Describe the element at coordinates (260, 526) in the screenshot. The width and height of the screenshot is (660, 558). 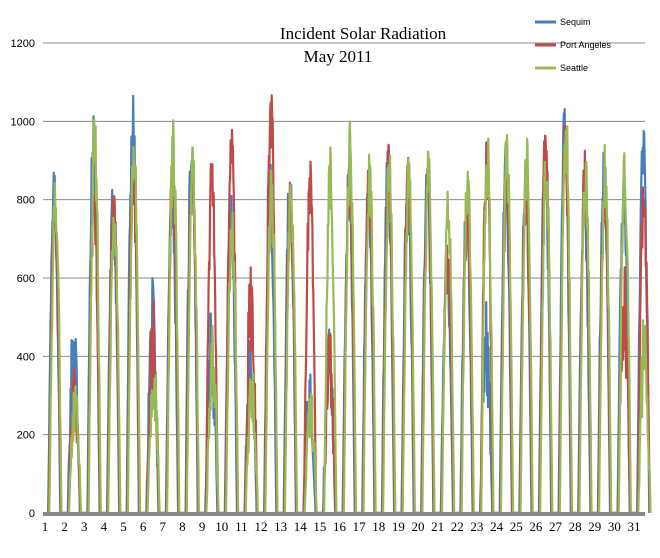
I see `x-tick-label: 12` at that location.